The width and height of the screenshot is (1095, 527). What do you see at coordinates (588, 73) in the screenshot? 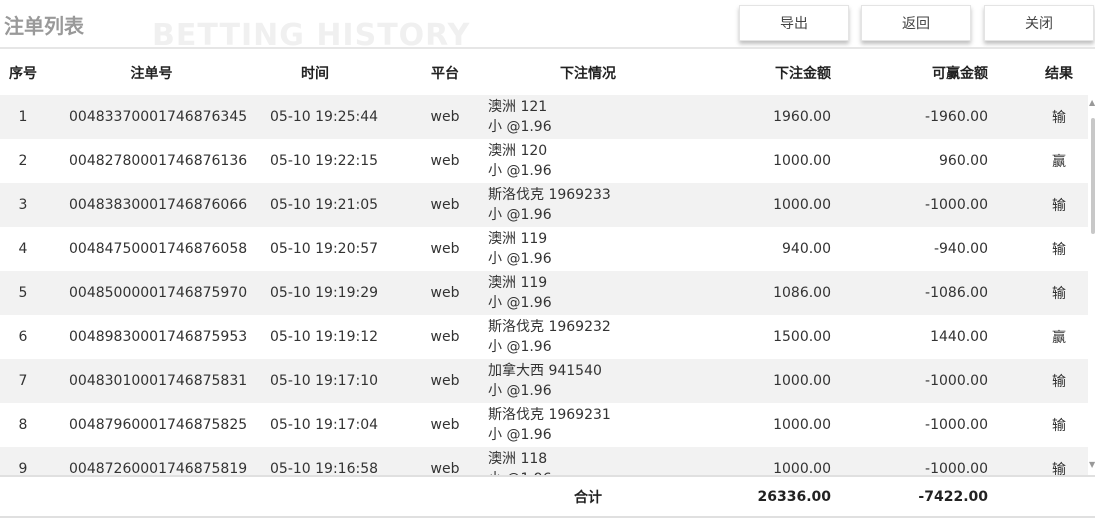
I see `col-header-bet: 下注情况` at bounding box center [588, 73].